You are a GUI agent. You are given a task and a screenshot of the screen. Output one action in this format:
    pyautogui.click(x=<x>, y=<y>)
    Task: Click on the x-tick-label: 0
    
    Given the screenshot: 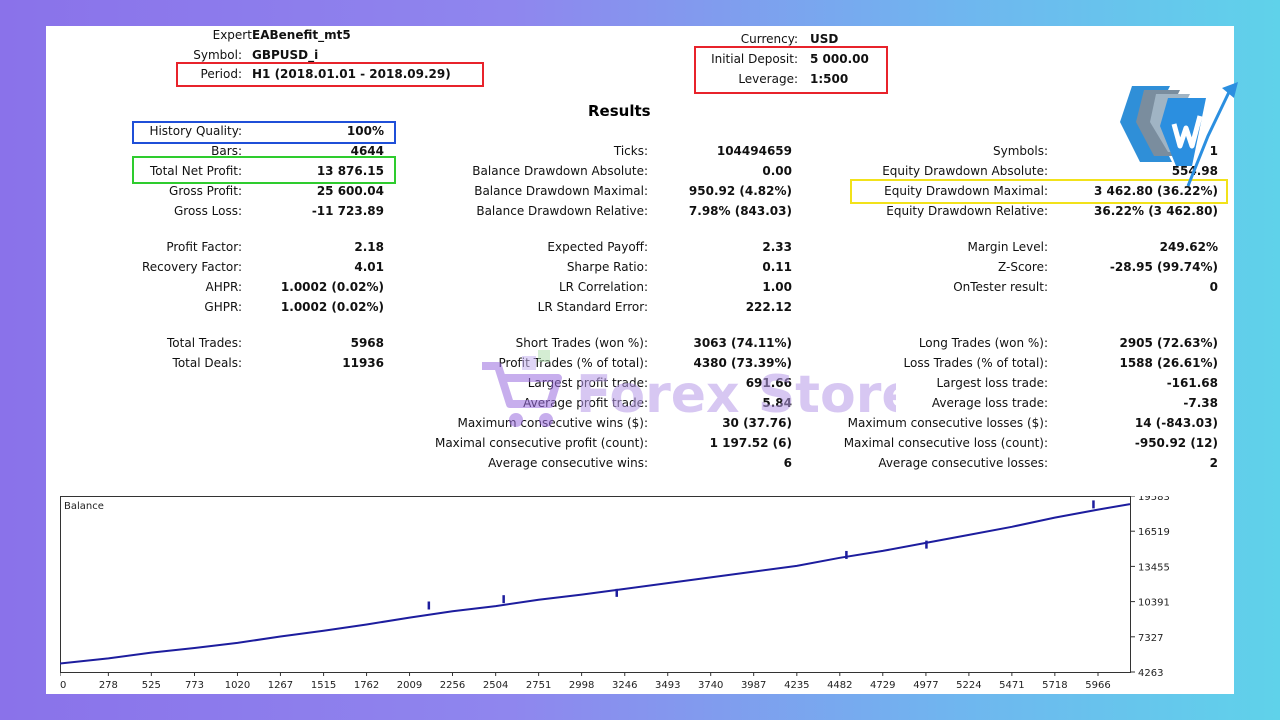 What is the action you would take?
    pyautogui.click(x=63, y=685)
    